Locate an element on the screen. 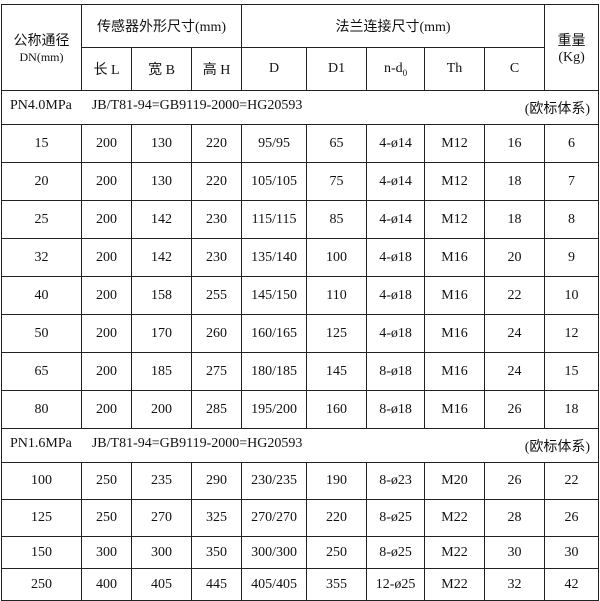 The width and height of the screenshot is (600, 601). table-cell: 230/235 is located at coordinates (274, 481).